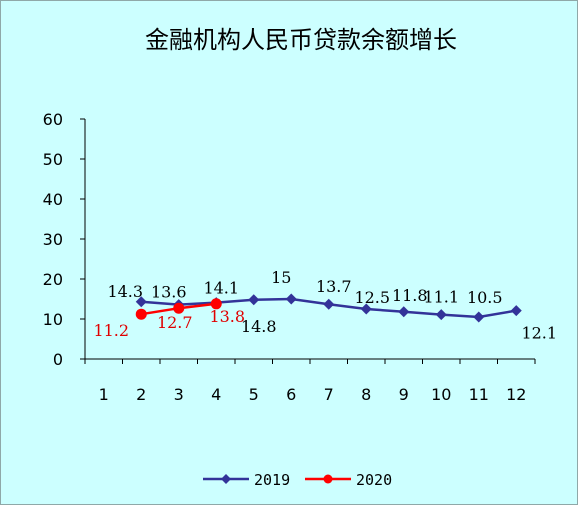 The width and height of the screenshot is (578, 505). I want to click on data-label-2020: 11.2, so click(111, 330).